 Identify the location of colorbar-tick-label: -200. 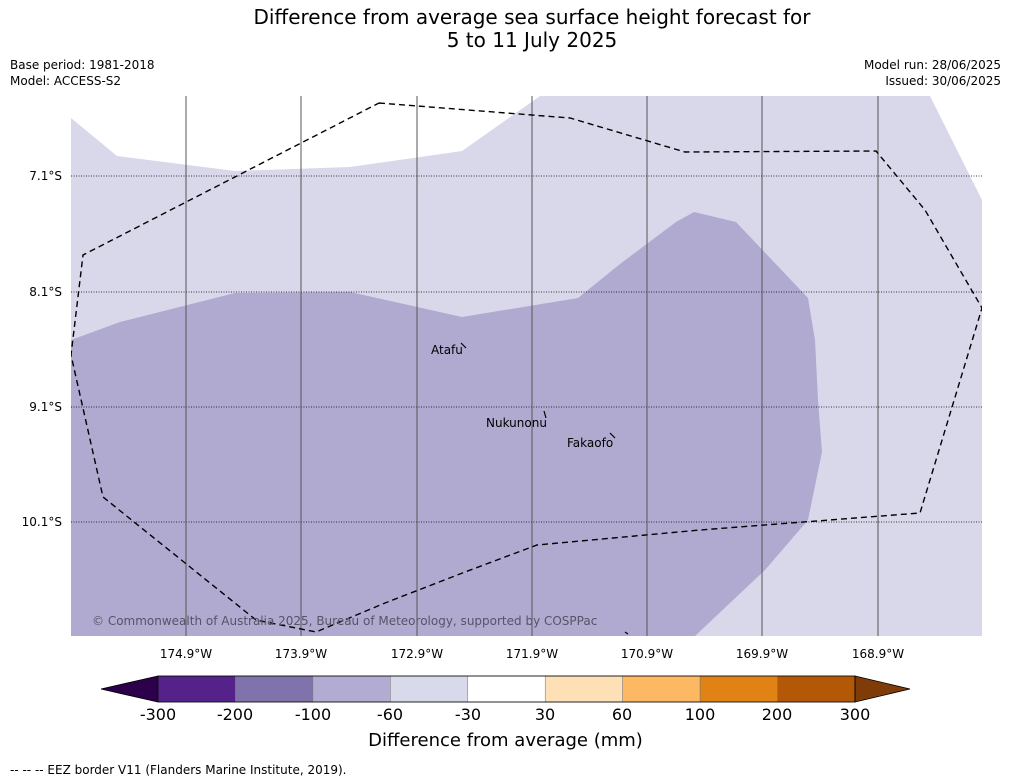
(235, 714).